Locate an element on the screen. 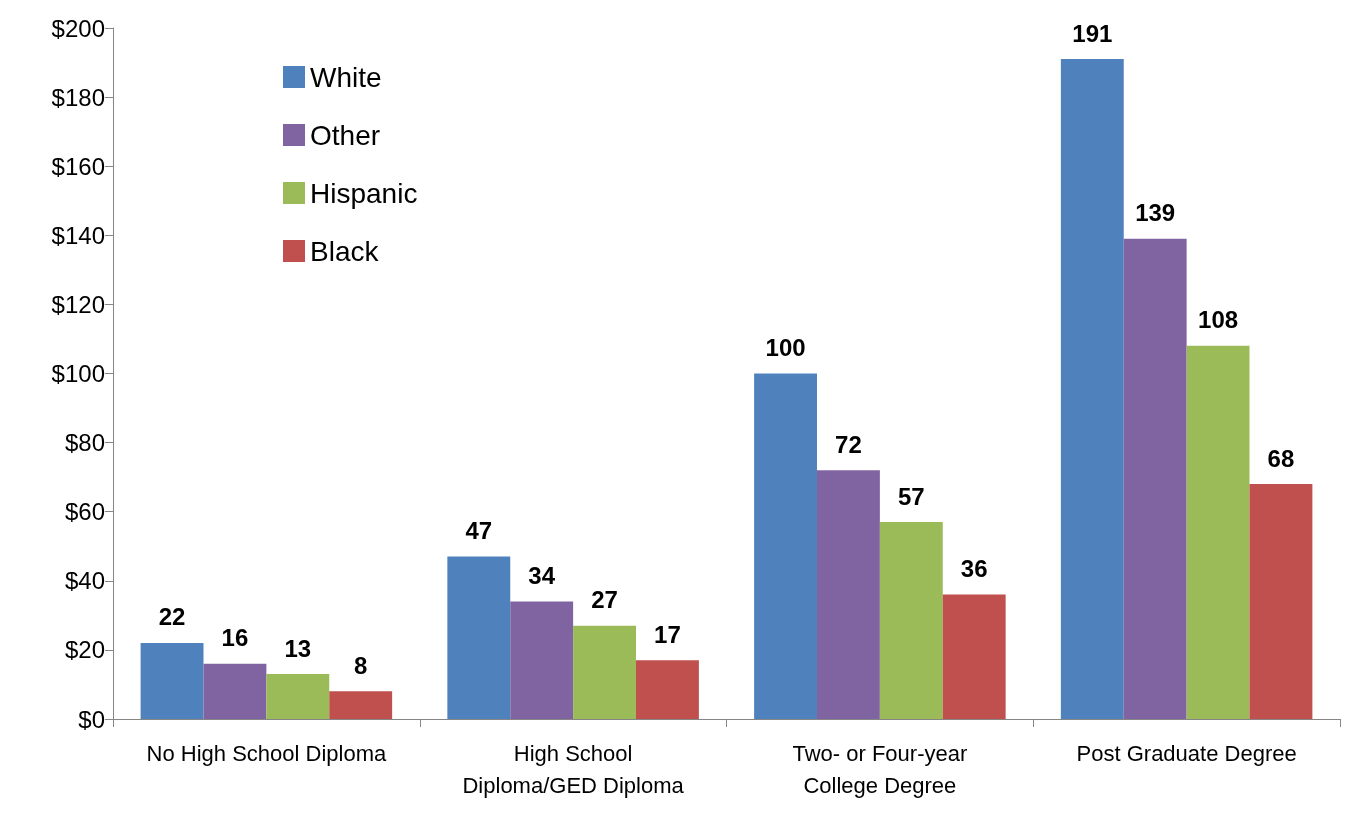 Image resolution: width=1356 pixels, height=819 pixels. y-tick-label: $120 is located at coordinates (78, 304).